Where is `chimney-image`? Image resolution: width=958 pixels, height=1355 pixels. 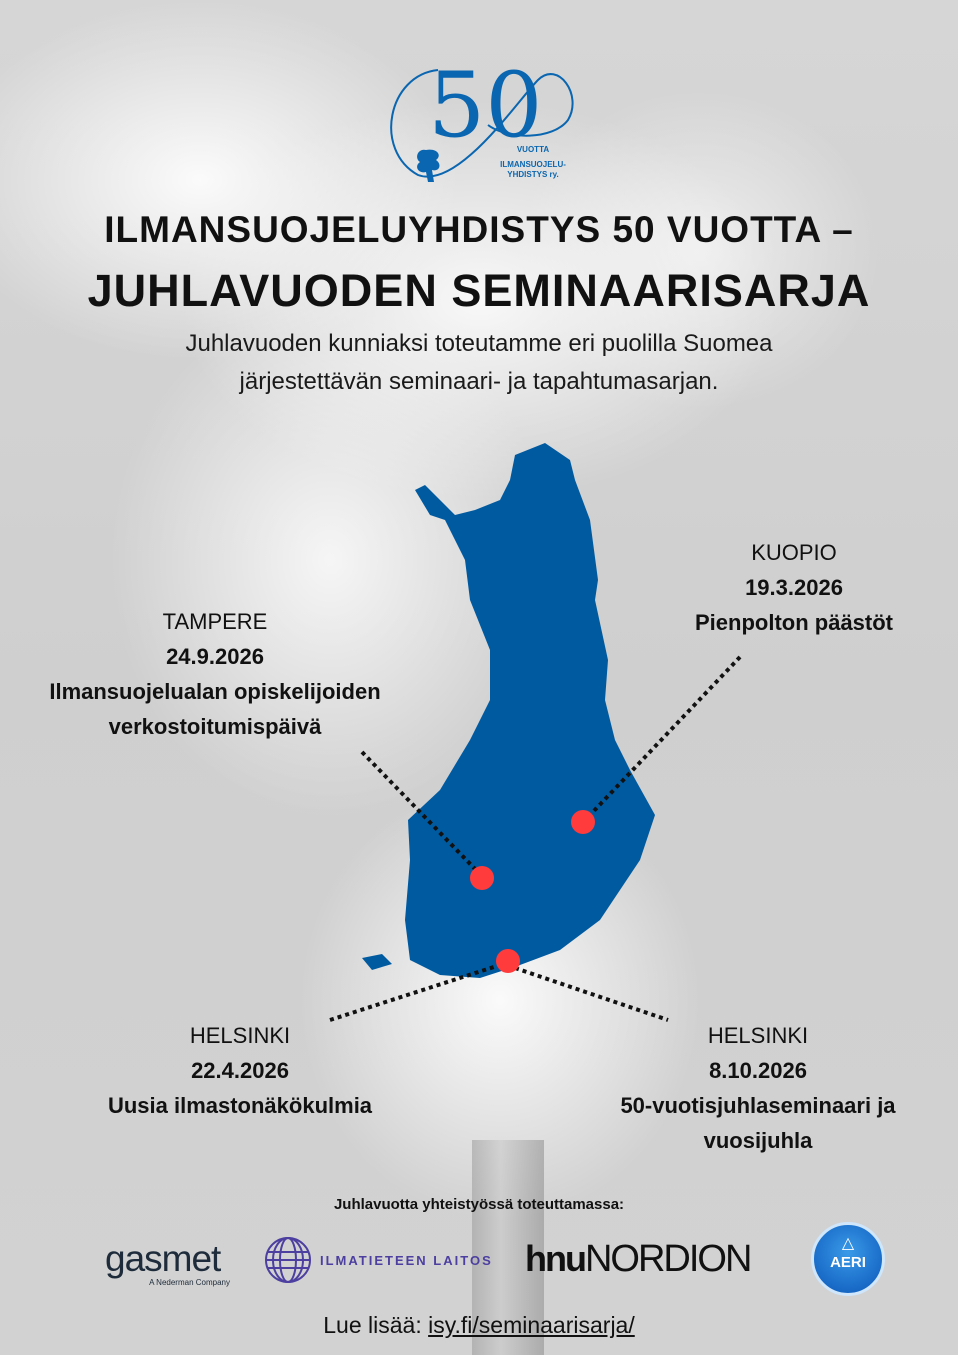
chimney-image is located at coordinates (508, 1247).